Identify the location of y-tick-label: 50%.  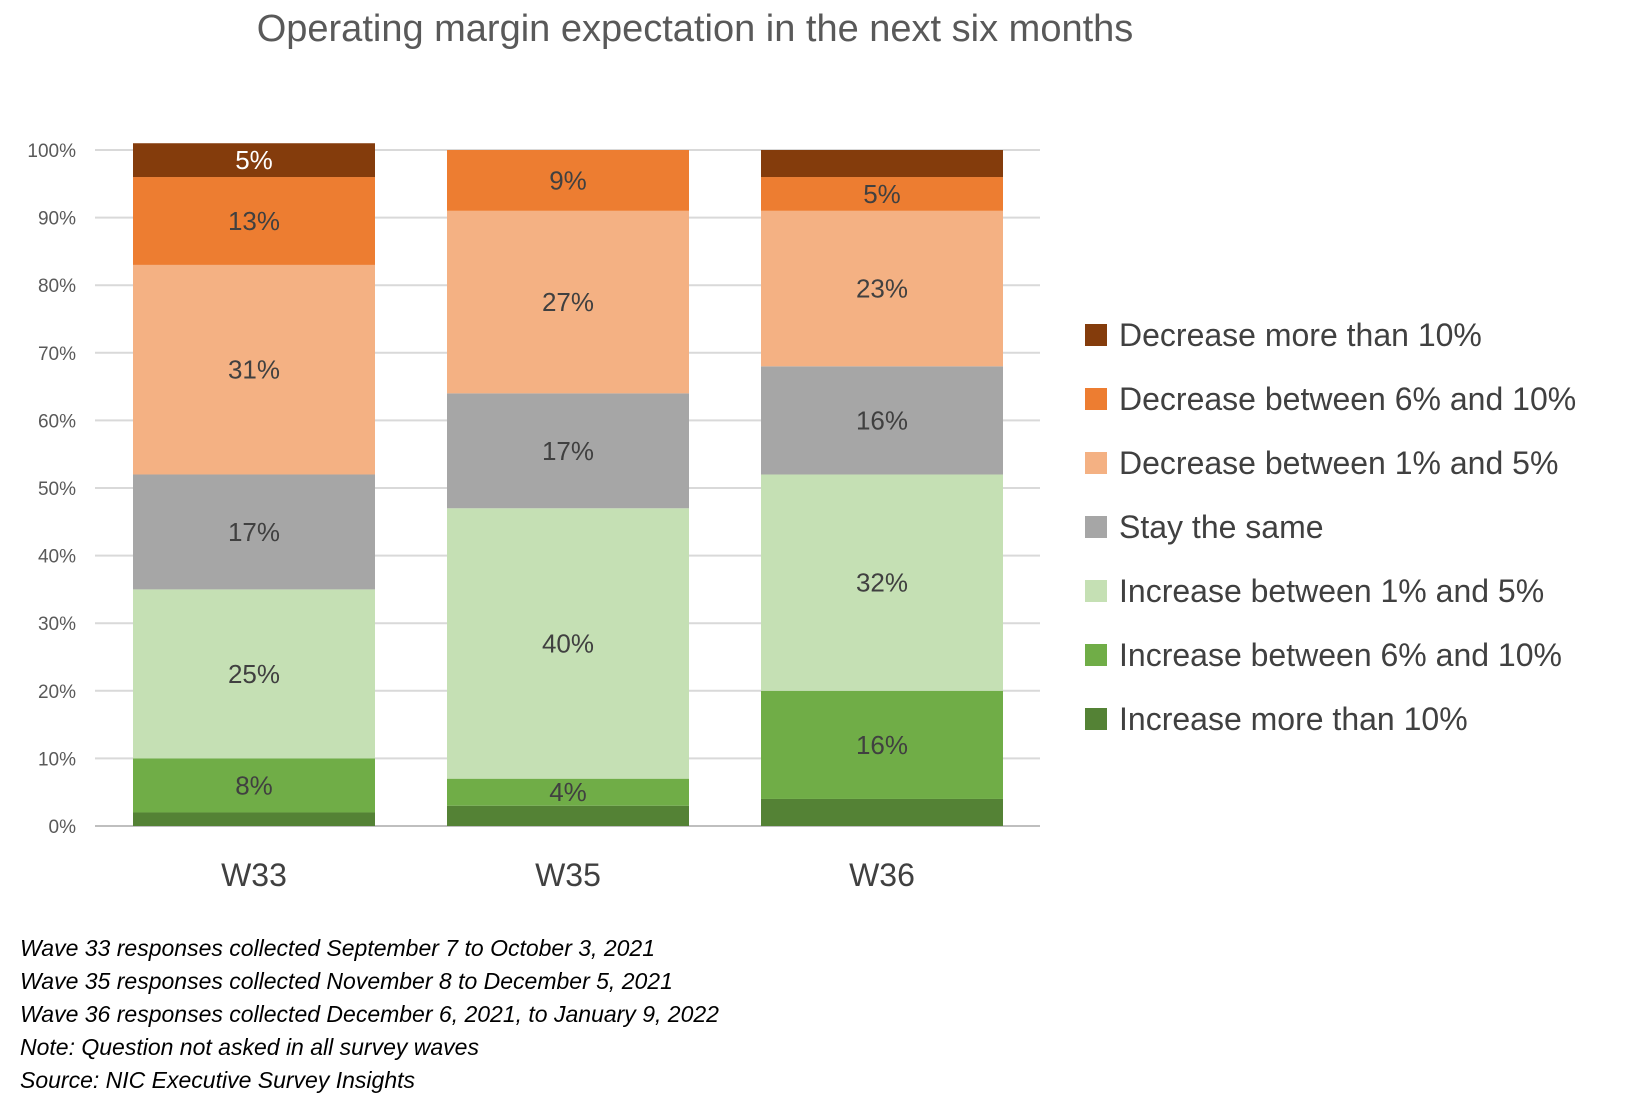
(57, 489).